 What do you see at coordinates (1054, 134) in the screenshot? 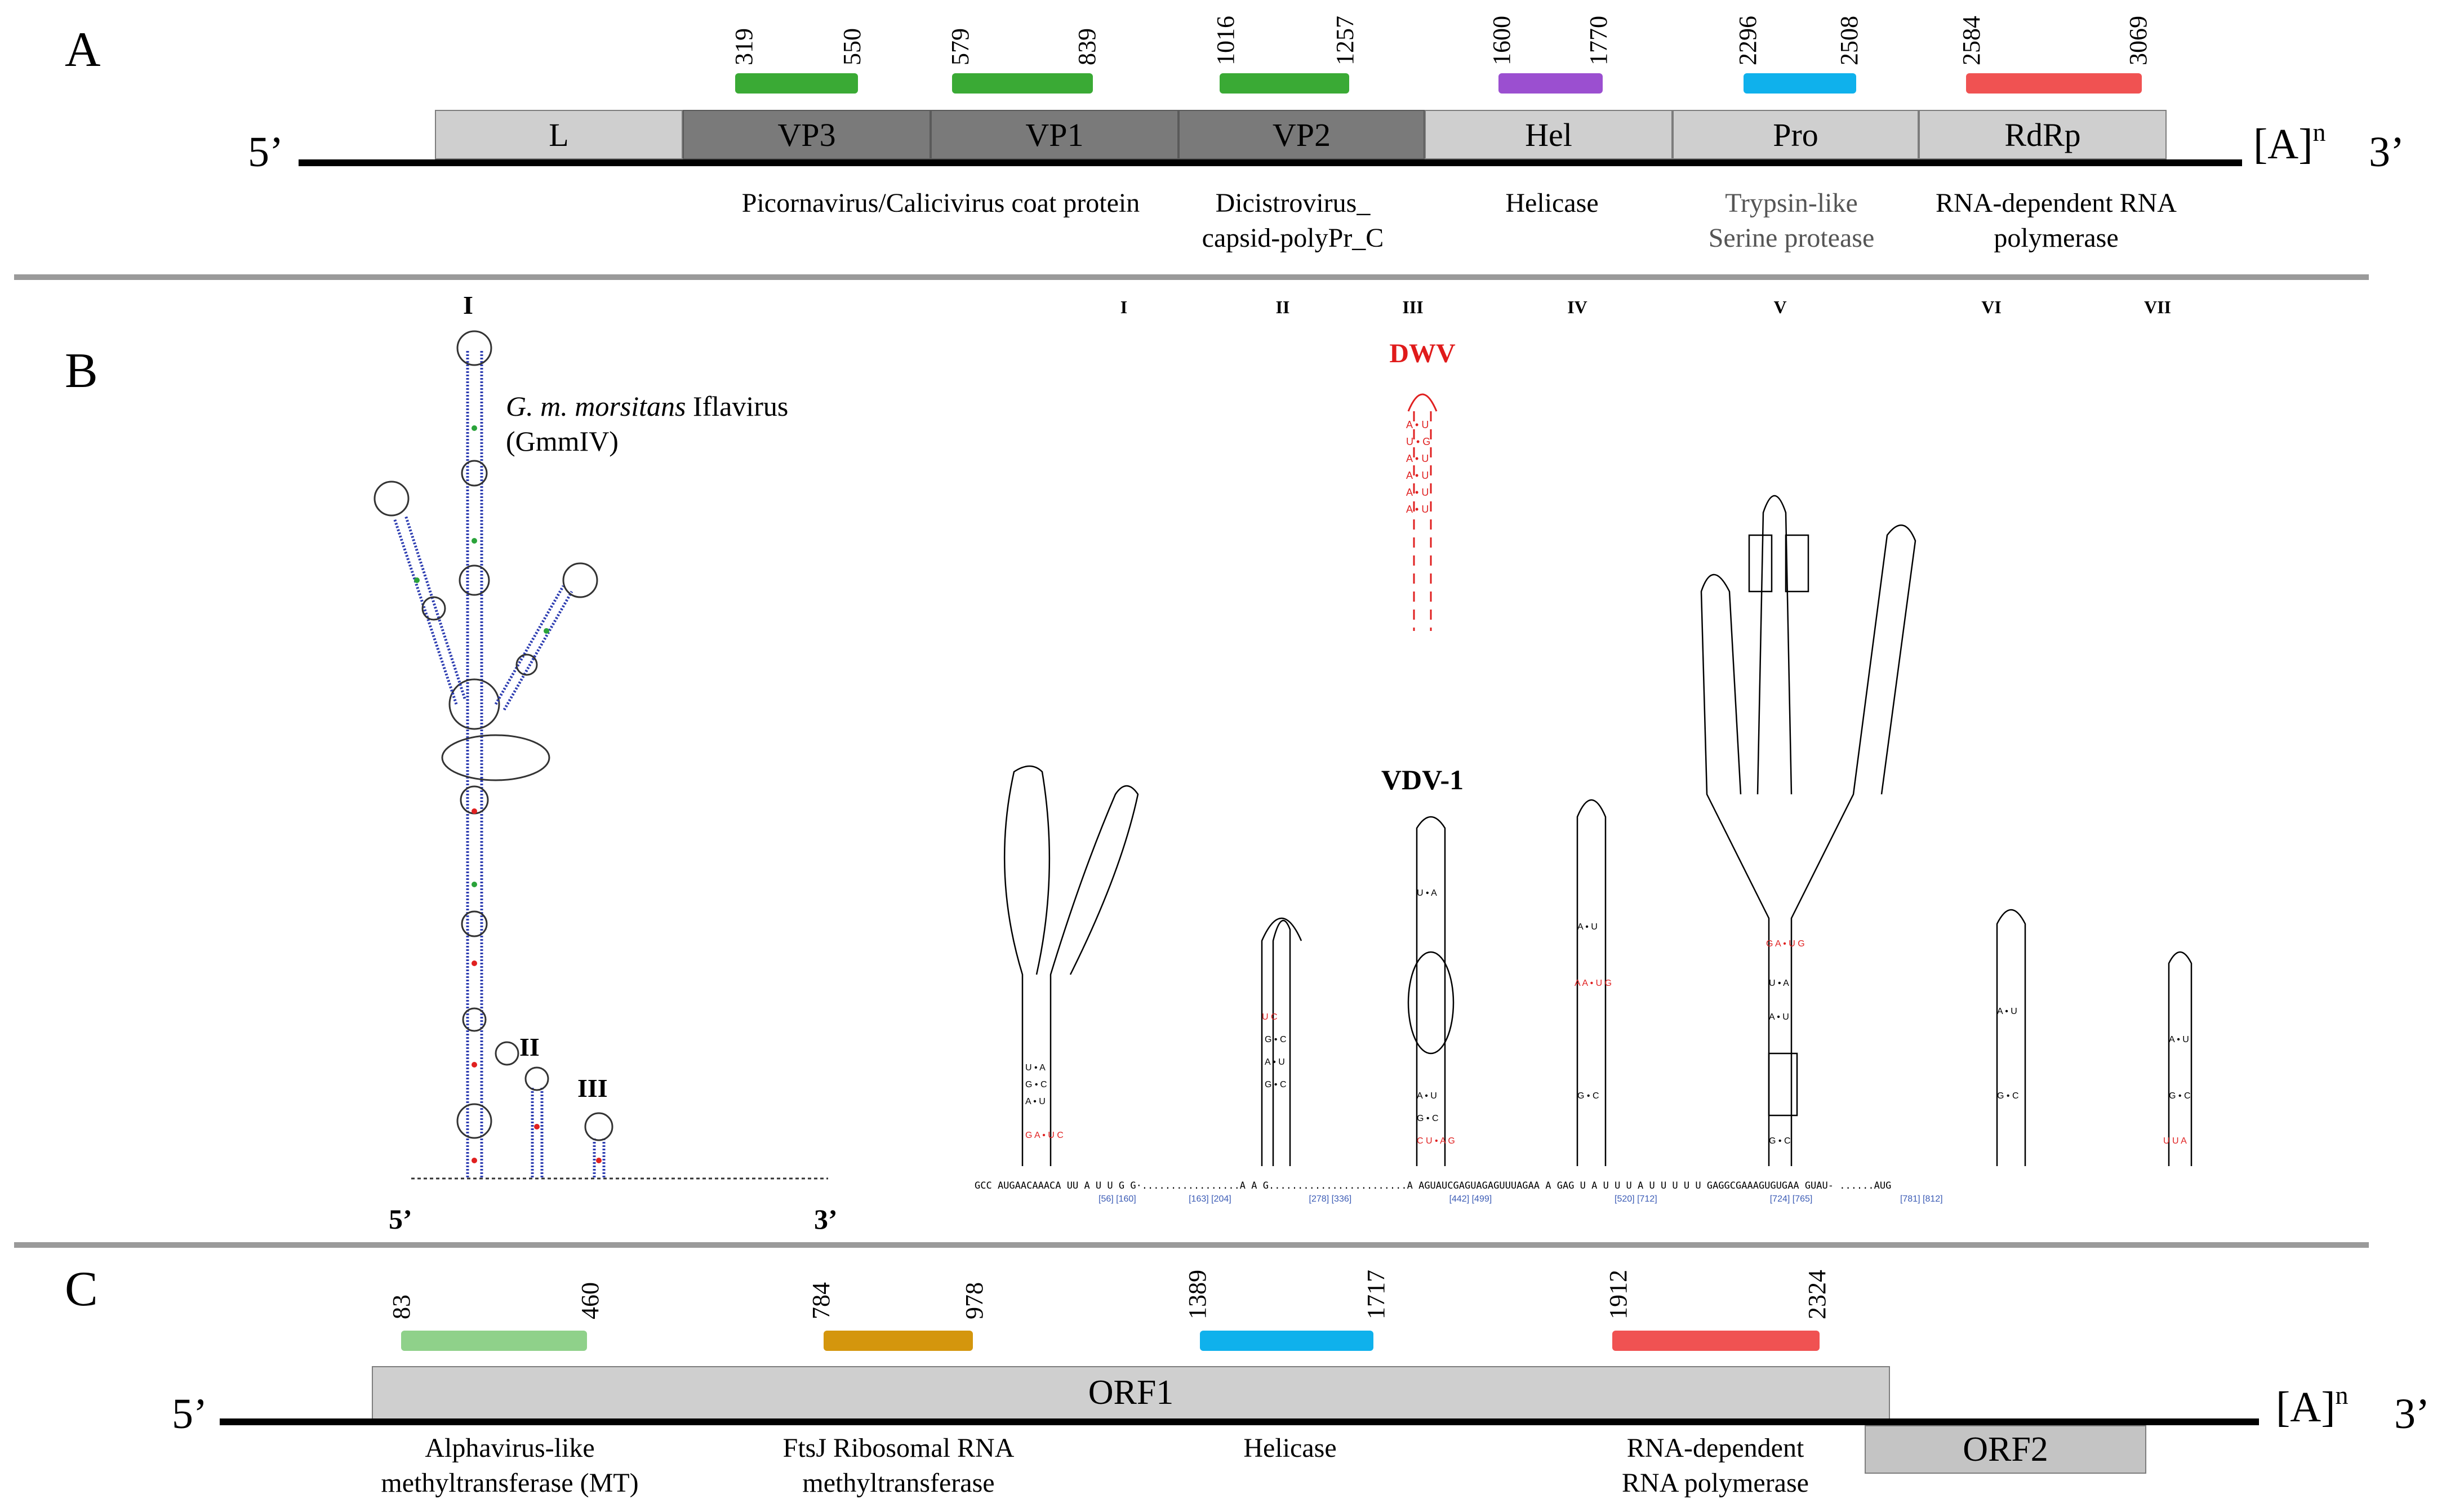
I see `gene-vp1: VP1` at bounding box center [1054, 134].